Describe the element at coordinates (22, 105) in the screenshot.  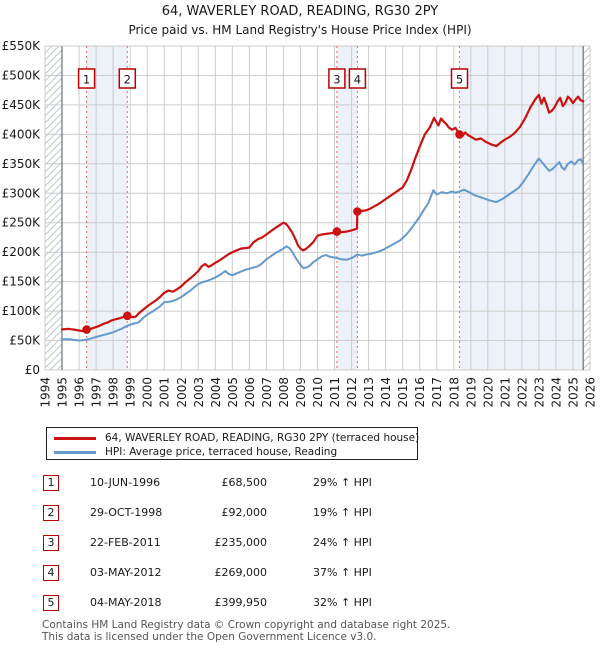
I see `svg-text: £450K` at that location.